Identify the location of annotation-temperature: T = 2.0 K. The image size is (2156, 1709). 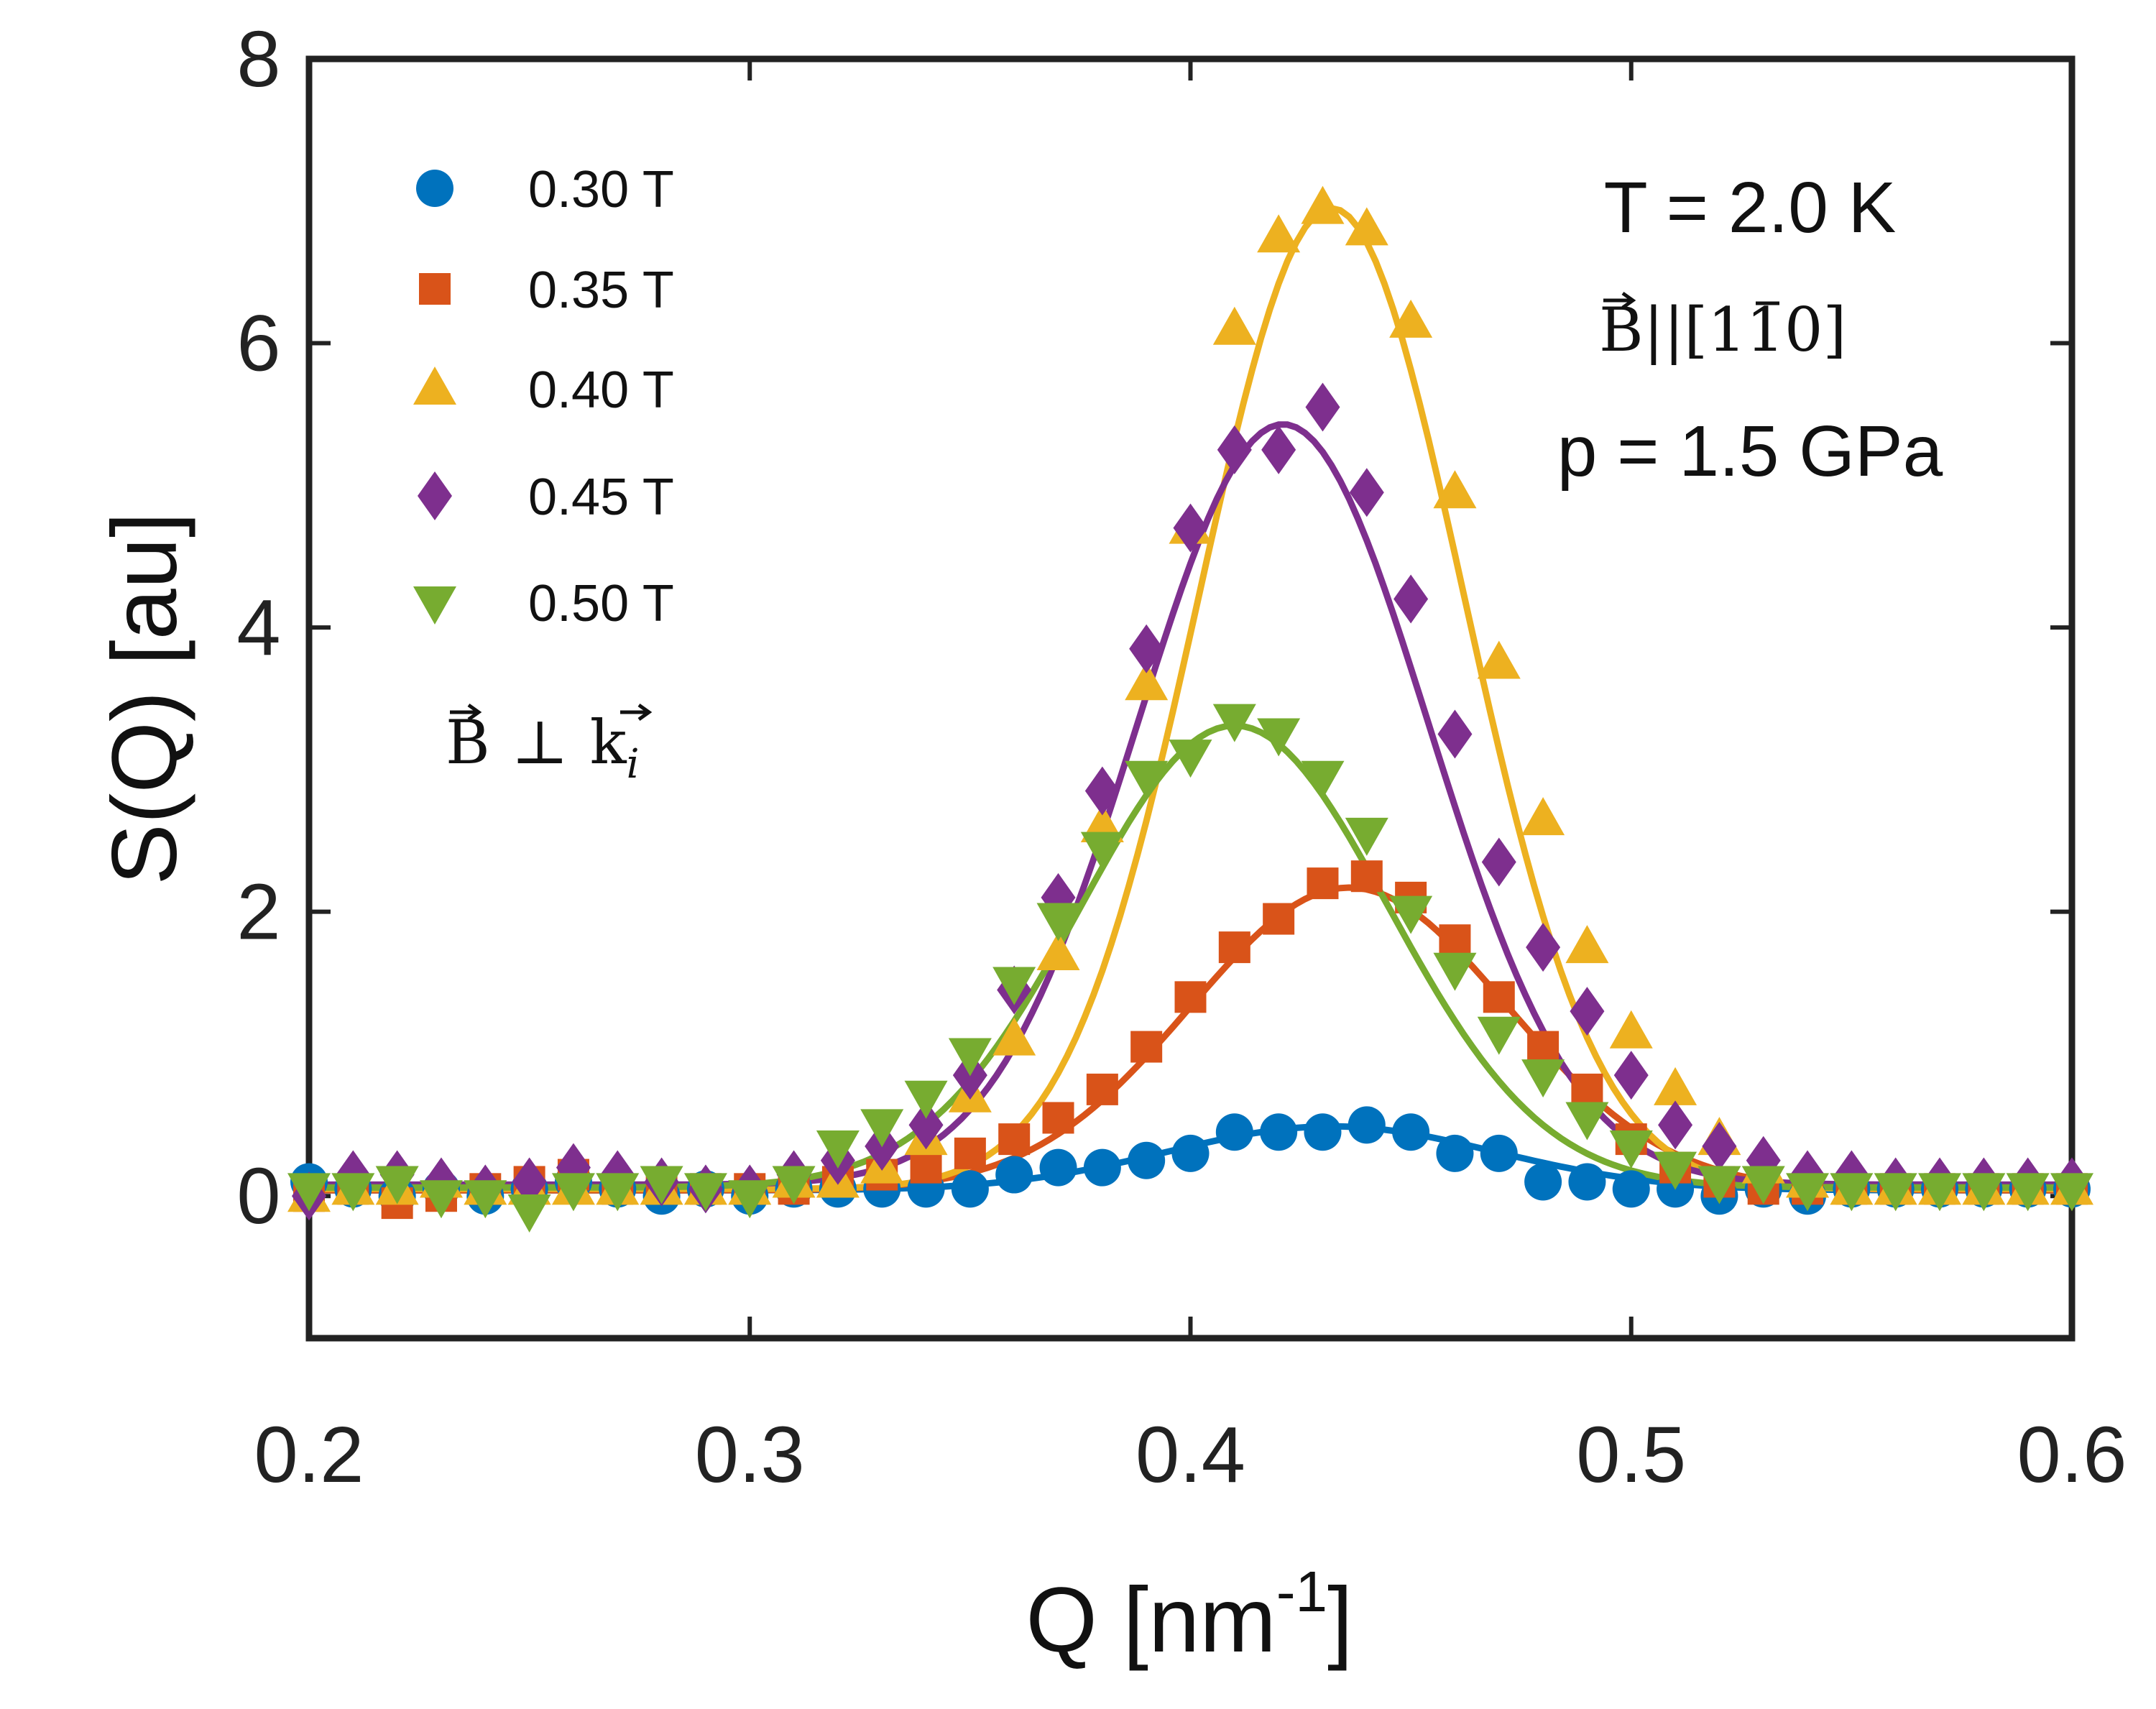
(1751, 207).